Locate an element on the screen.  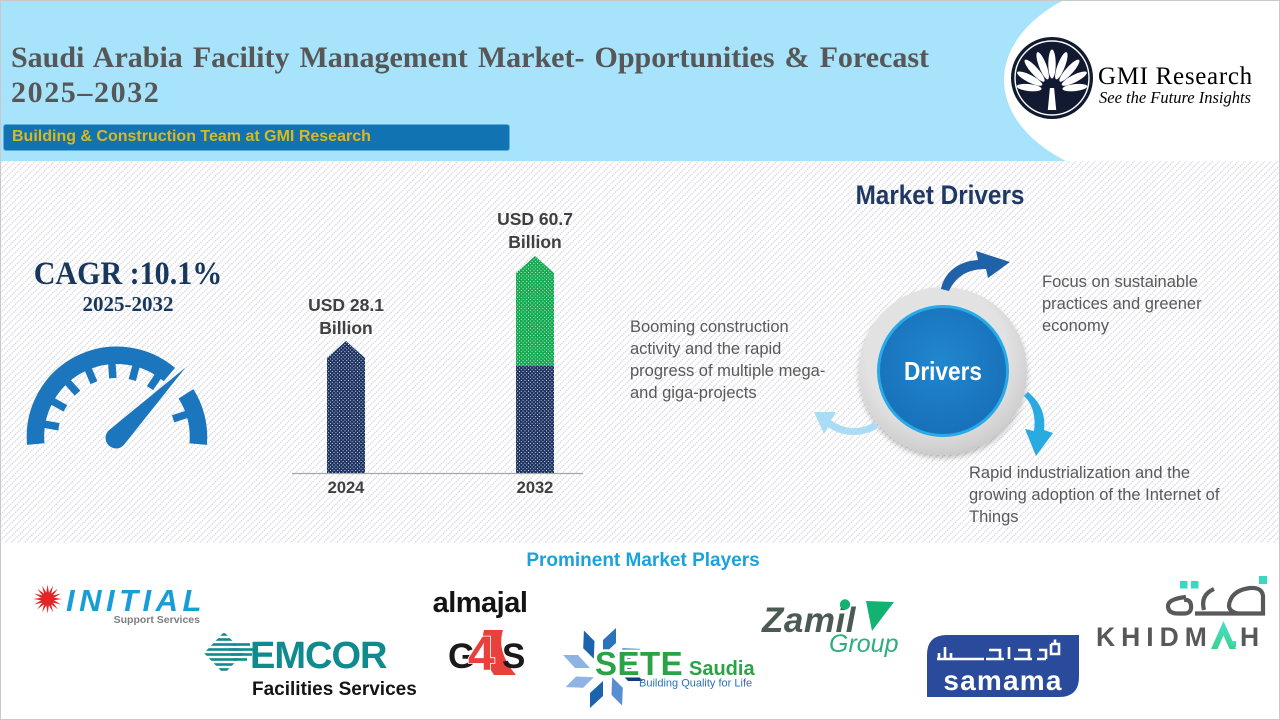
svg-text: GMI Research is located at coordinates (1175, 76).